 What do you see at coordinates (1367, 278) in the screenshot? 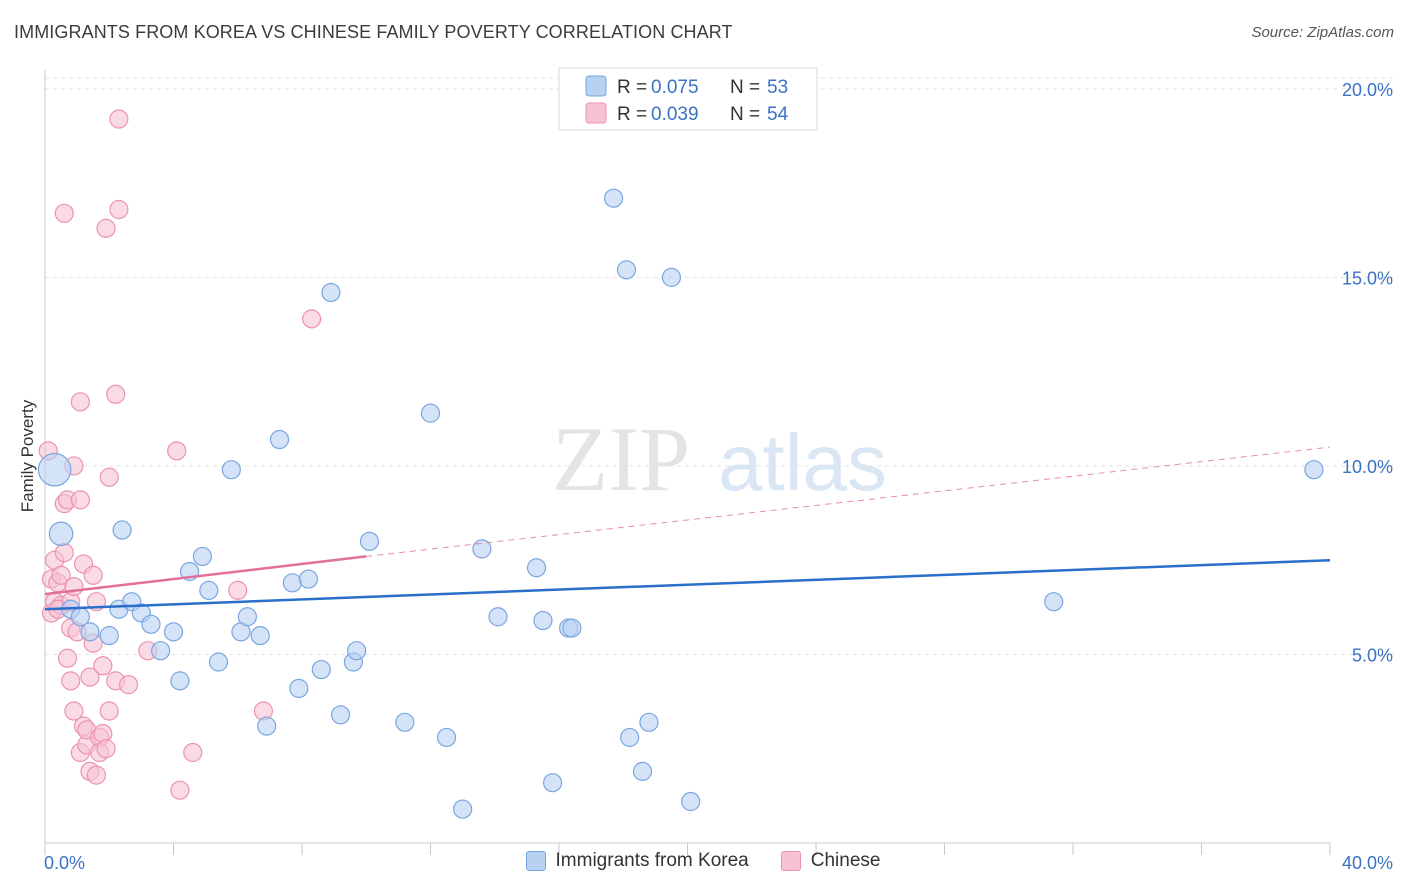
I see `y-tick-label: 15.0%` at bounding box center [1367, 278].